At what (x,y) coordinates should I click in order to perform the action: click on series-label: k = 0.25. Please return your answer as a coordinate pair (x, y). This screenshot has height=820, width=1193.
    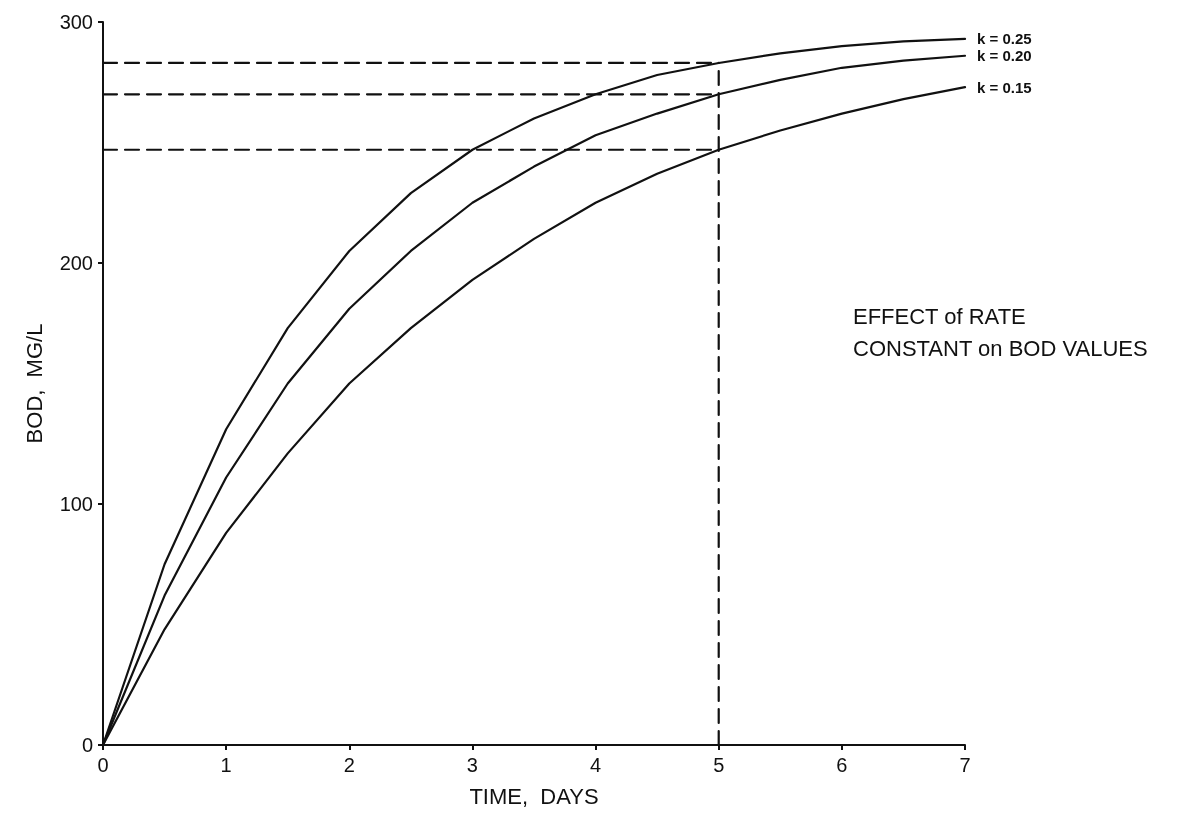
    Looking at the image, I should click on (1004, 39).